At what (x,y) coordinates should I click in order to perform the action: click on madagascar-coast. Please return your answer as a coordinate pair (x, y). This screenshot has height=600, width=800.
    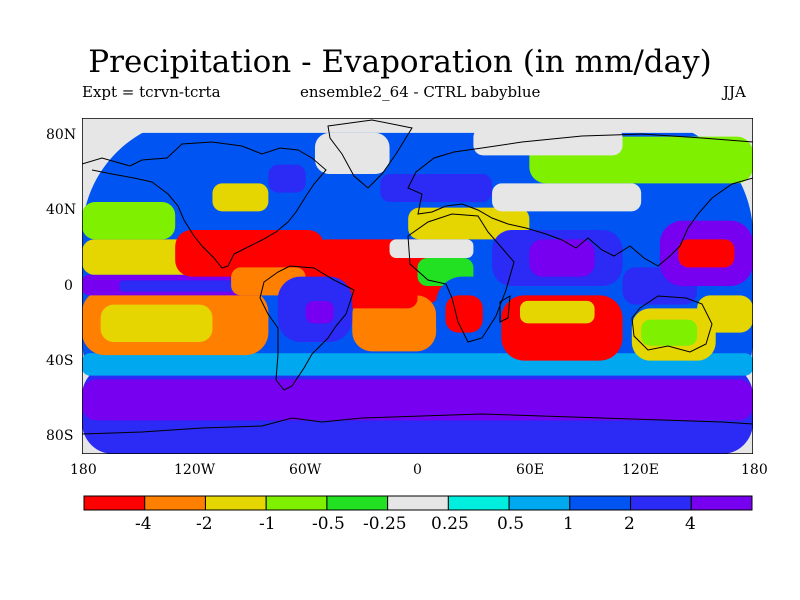
    Looking at the image, I should click on (505, 309).